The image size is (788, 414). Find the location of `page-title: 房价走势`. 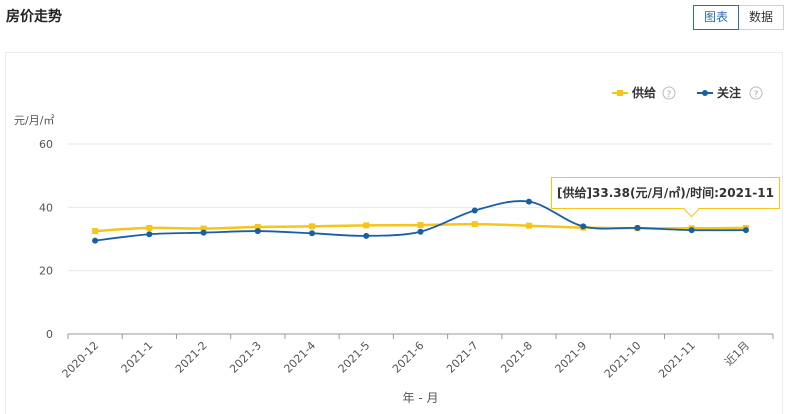

page-title: 房价走势 is located at coordinates (34, 17).